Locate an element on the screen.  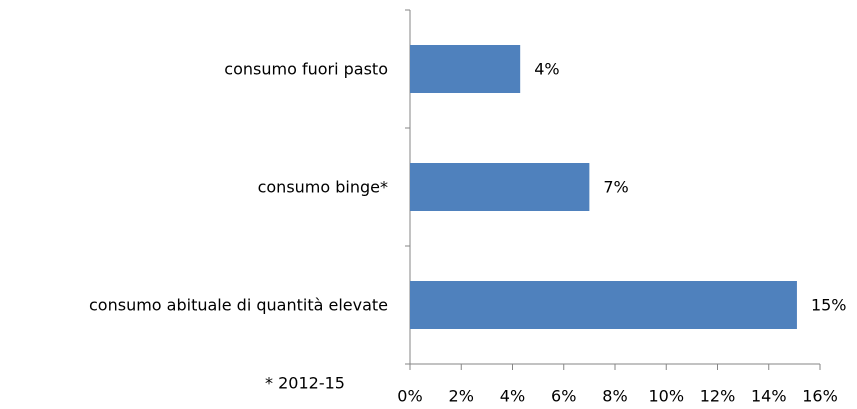
x-tick-label: 10% is located at coordinates (666, 396).